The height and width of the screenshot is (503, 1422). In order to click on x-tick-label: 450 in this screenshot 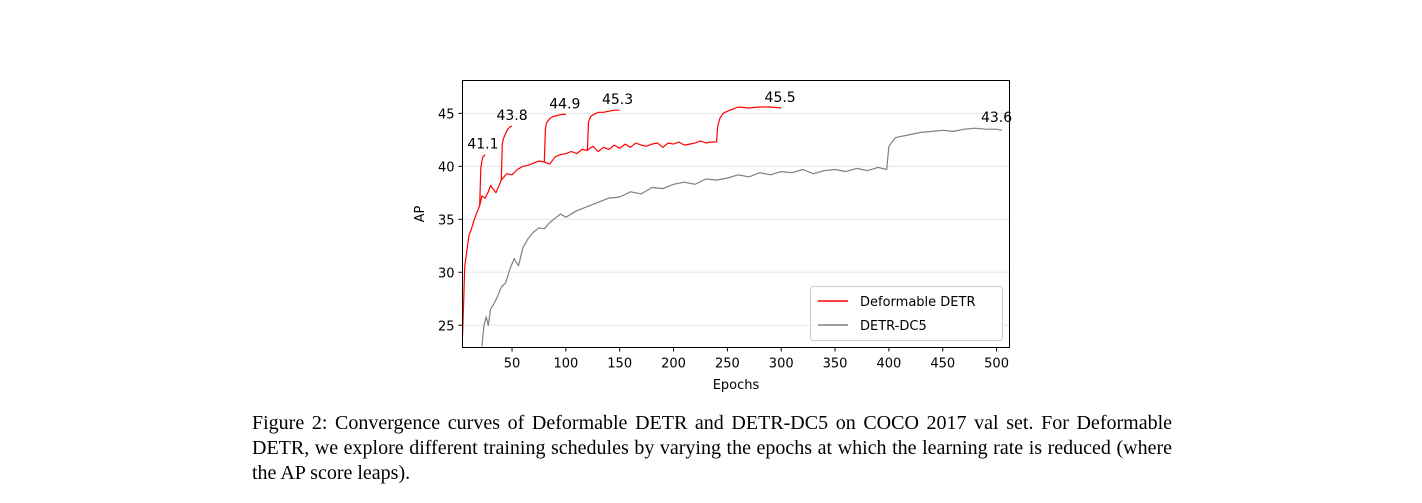, I will do `click(942, 364)`.